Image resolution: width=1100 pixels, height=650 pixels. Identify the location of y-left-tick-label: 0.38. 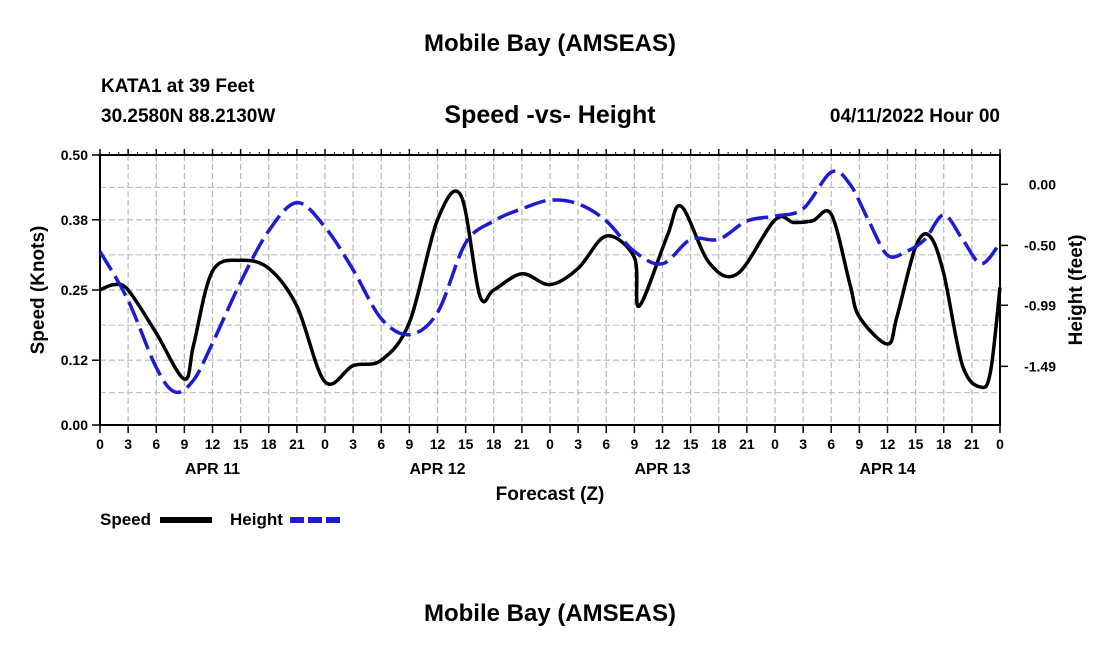
(74, 220).